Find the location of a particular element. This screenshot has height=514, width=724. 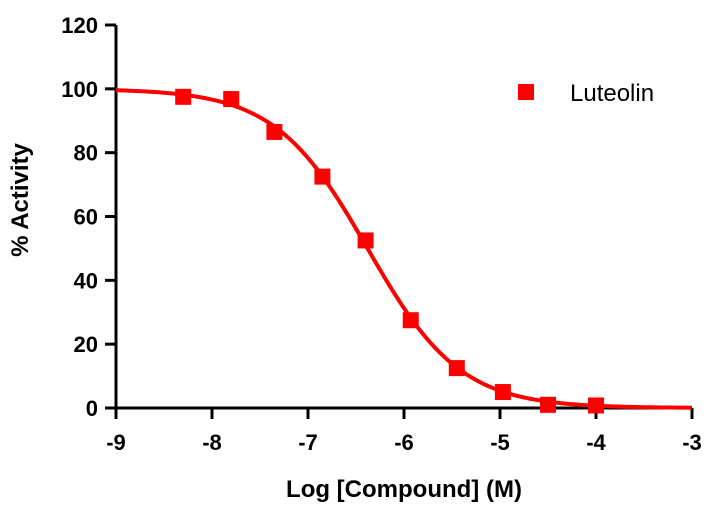

y-tick-label: 60 is located at coordinates (86, 217).